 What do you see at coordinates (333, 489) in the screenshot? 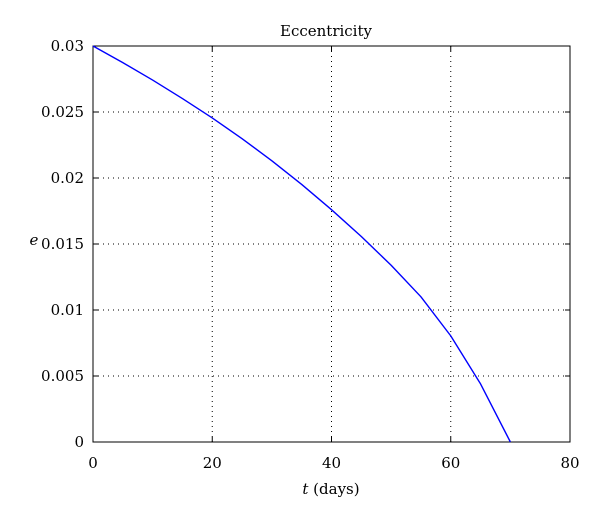
I see `x-axis-unit: (days)` at bounding box center [333, 489].